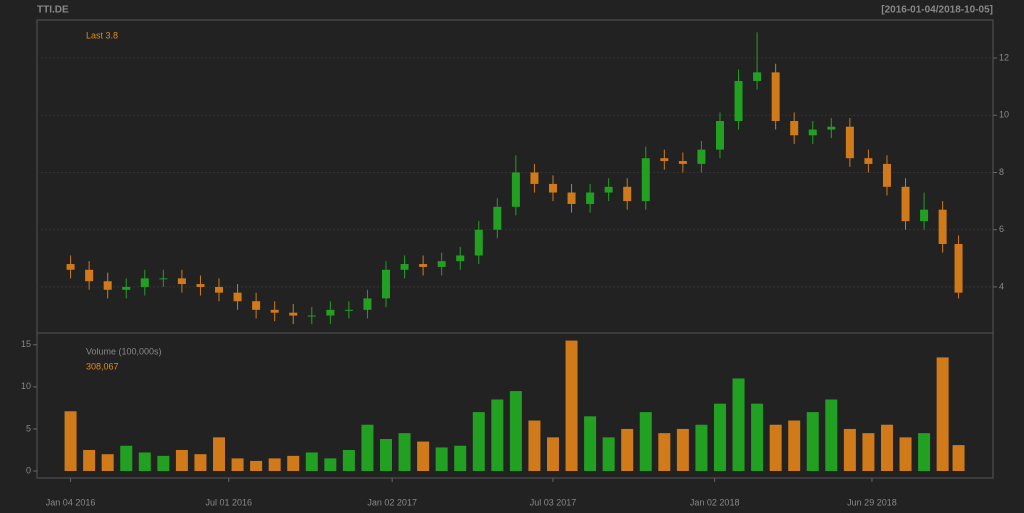 Image resolution: width=1024 pixels, height=513 pixels. I want to click on y-tick-label: 4, so click(1001, 286).